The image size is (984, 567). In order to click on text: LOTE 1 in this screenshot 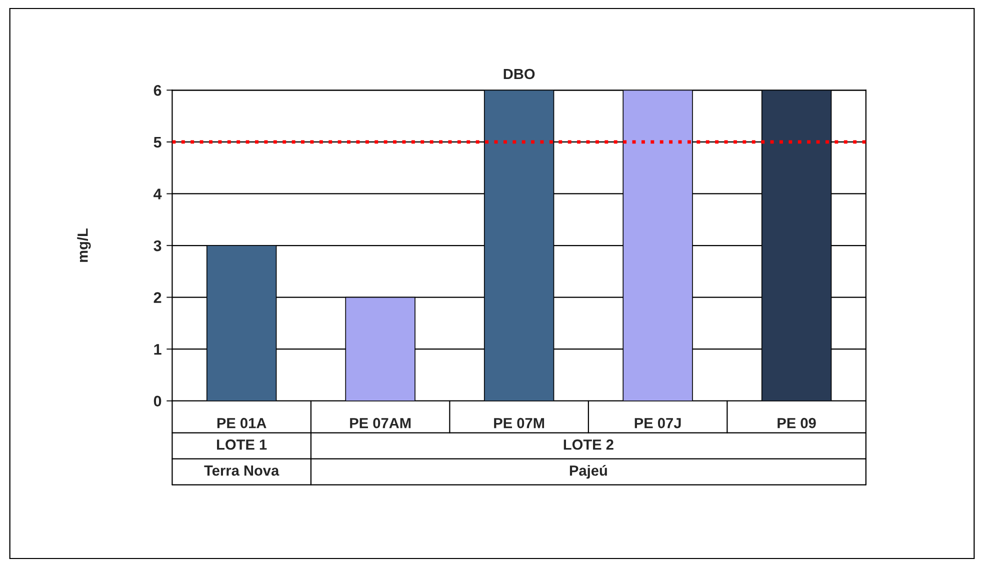, I will do `click(242, 444)`.